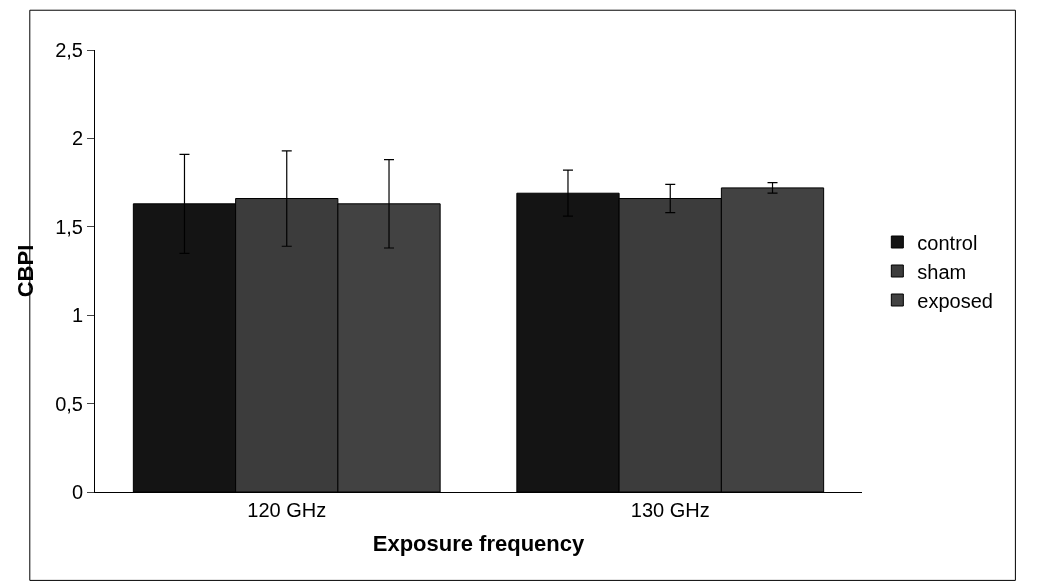 The image size is (1037, 587). Describe the element at coordinates (69, 50) in the screenshot. I see `y-tick-label: 2,5` at that location.